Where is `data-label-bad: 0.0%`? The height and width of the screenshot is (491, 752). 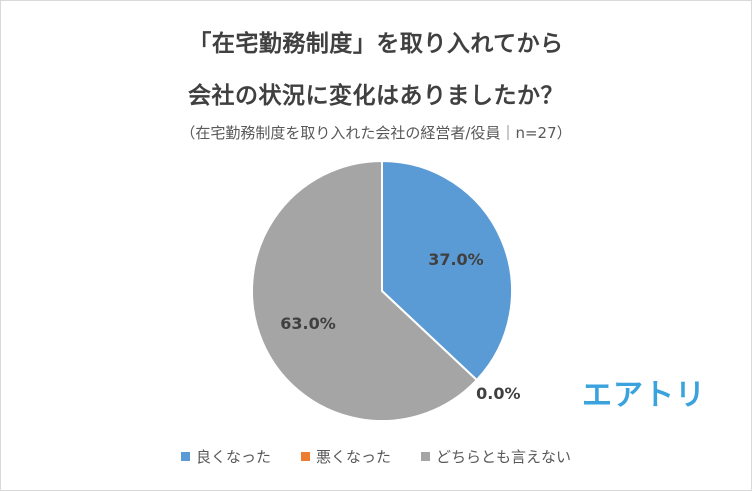 data-label-bad: 0.0% is located at coordinates (498, 393).